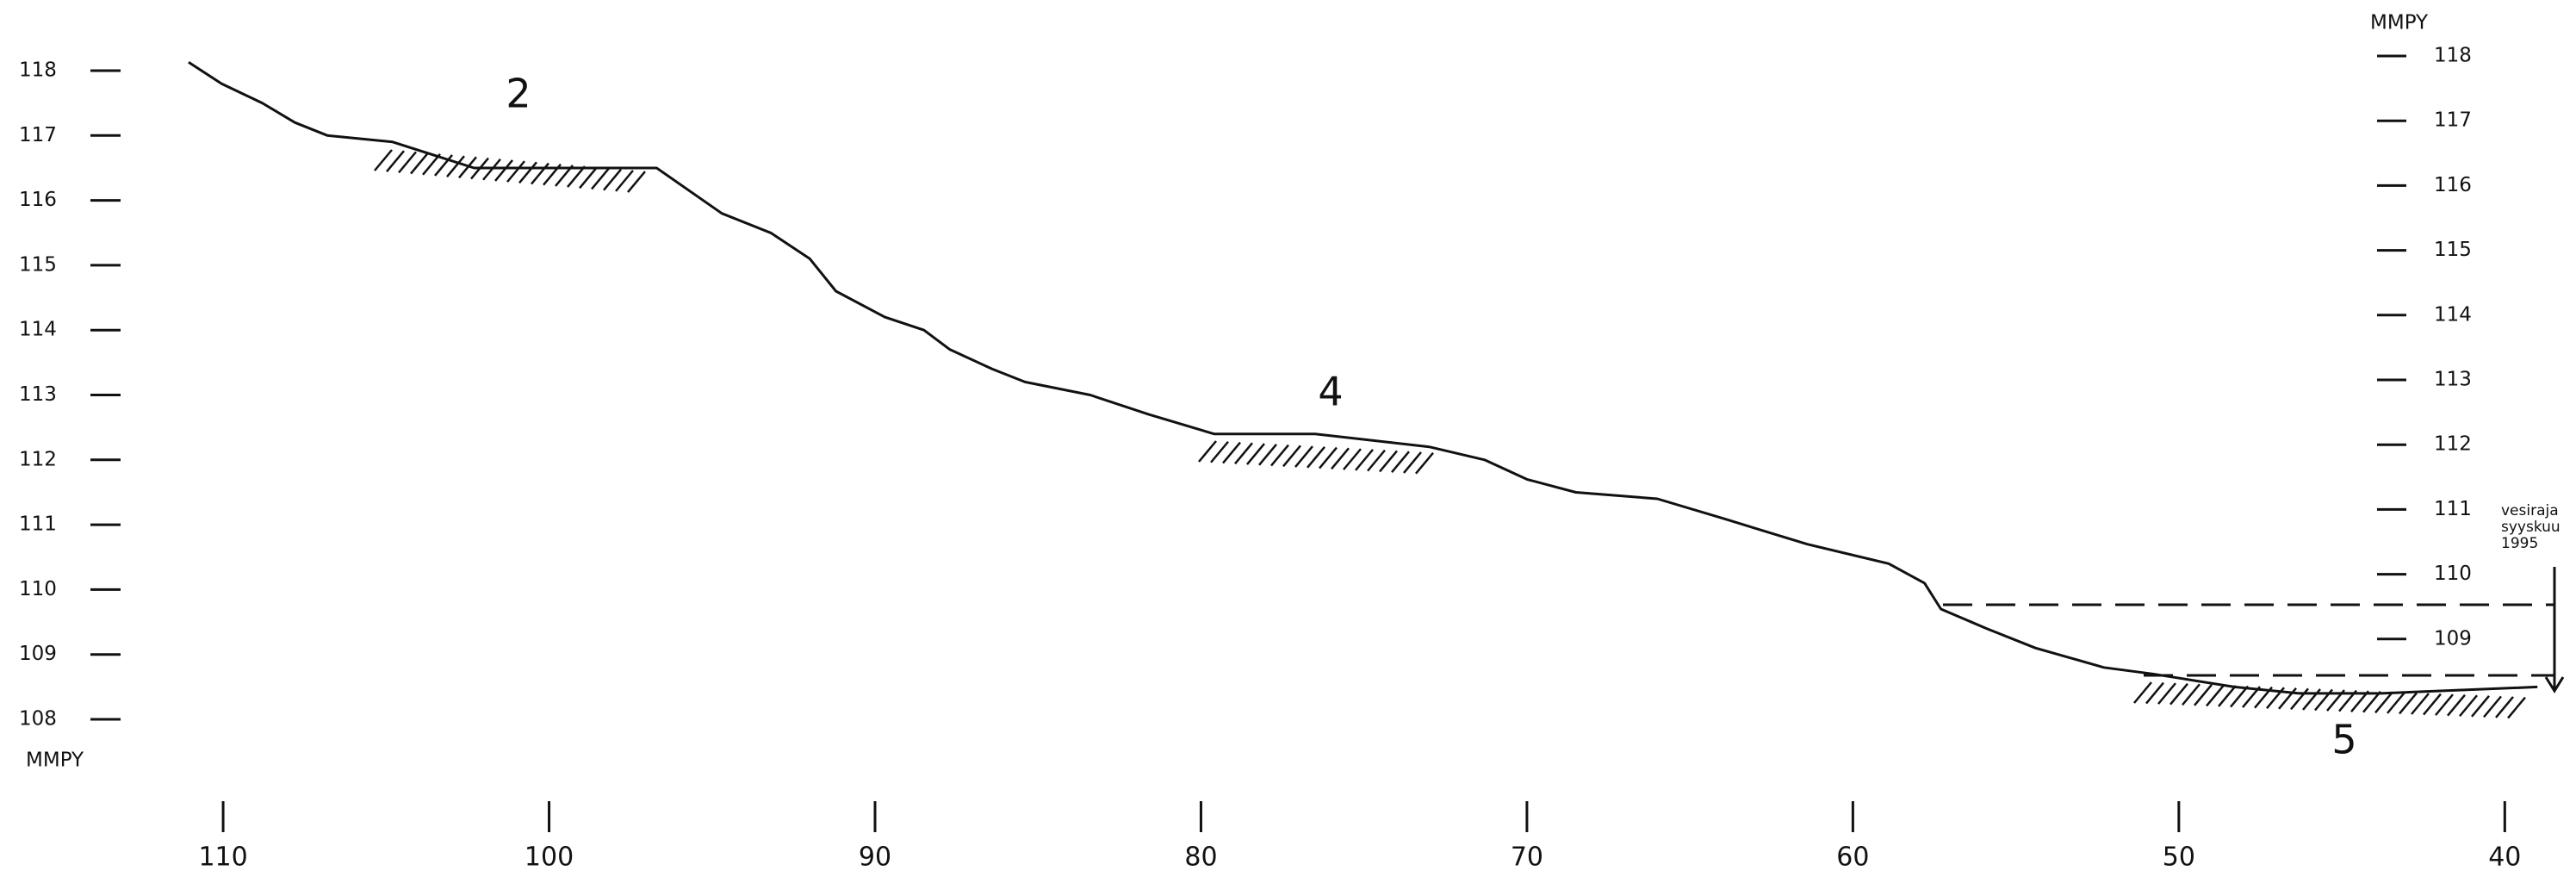  Describe the element at coordinates (2530, 527) in the screenshot. I see `annotation: syyskuu` at that location.